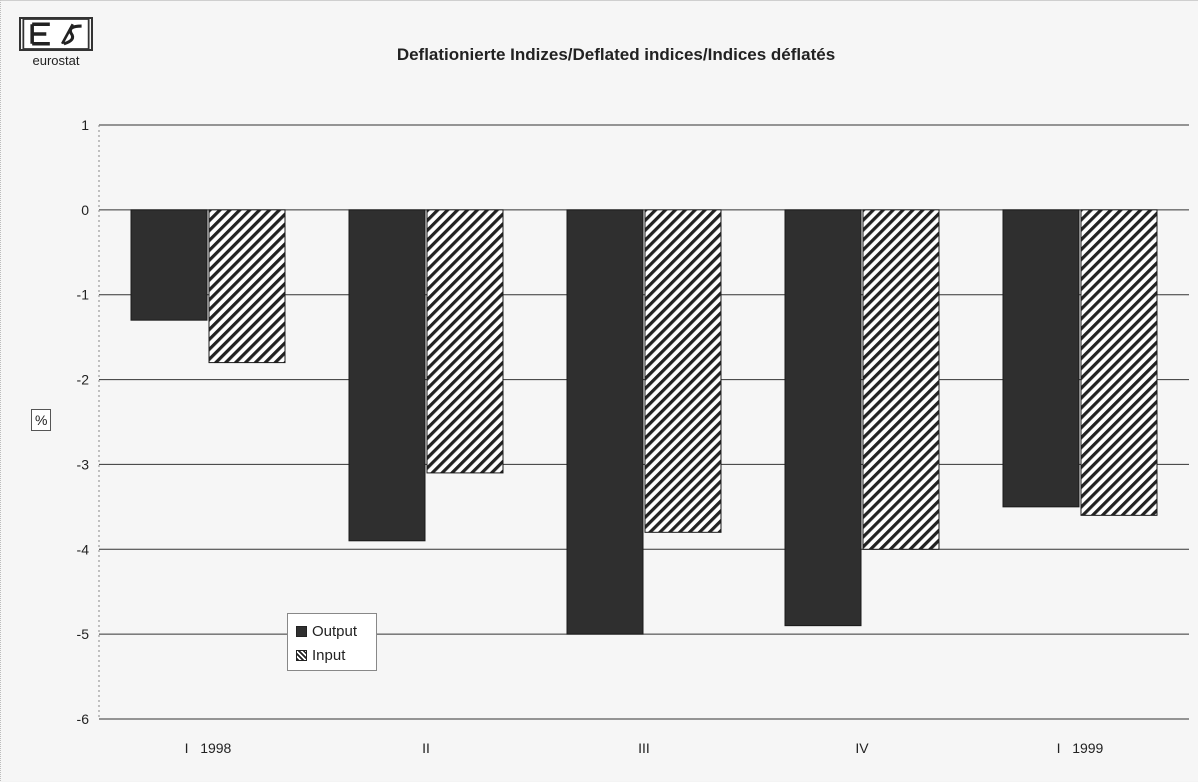  What do you see at coordinates (83, 634) in the screenshot?
I see `y-tick-label: -5` at bounding box center [83, 634].